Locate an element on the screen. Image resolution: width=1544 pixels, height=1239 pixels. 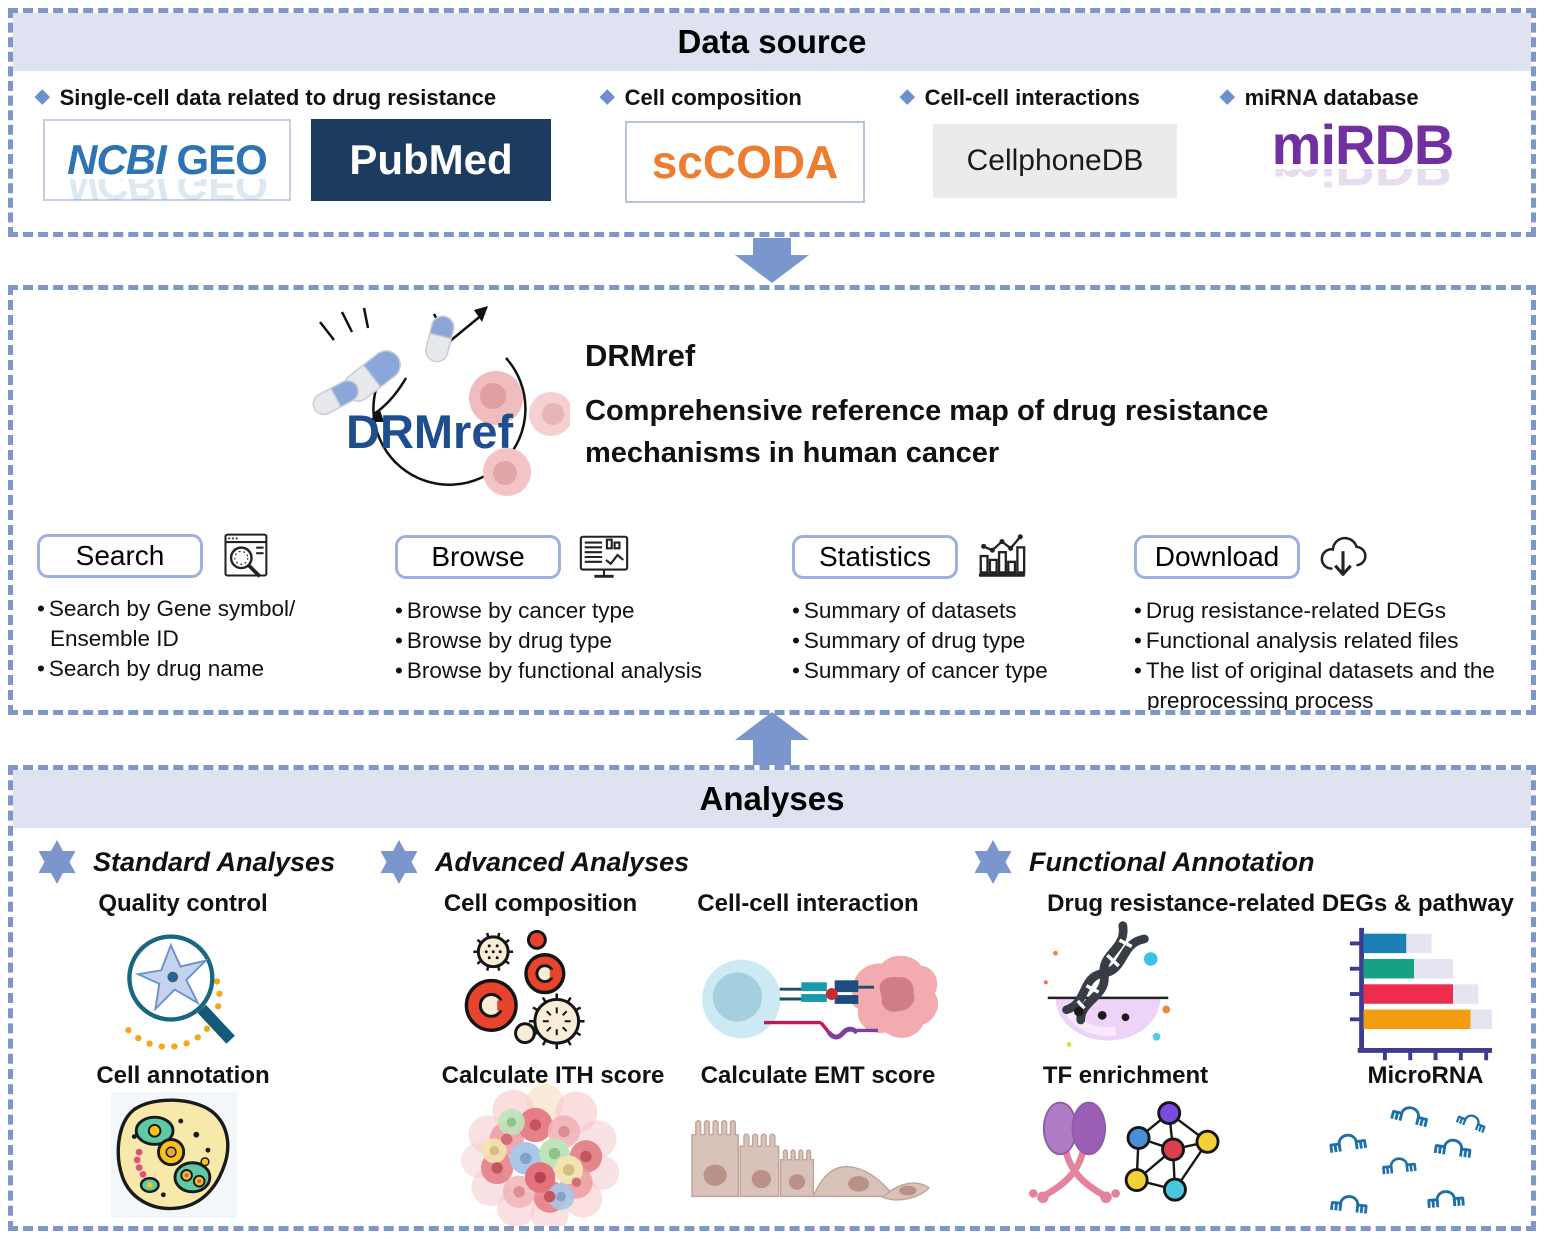
cellphonedb-logo: CellphoneDB is located at coordinates (1055, 161).